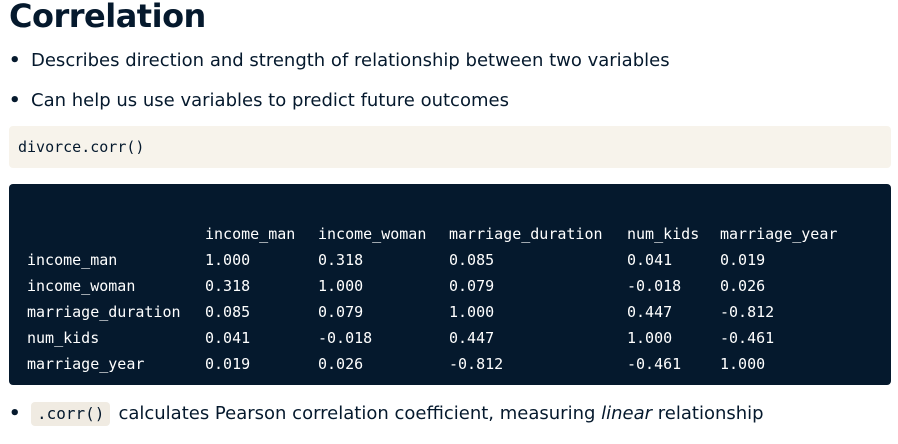 This screenshot has width=898, height=444. What do you see at coordinates (86, 364) in the screenshot?
I see `row-label: marriage_year` at bounding box center [86, 364].